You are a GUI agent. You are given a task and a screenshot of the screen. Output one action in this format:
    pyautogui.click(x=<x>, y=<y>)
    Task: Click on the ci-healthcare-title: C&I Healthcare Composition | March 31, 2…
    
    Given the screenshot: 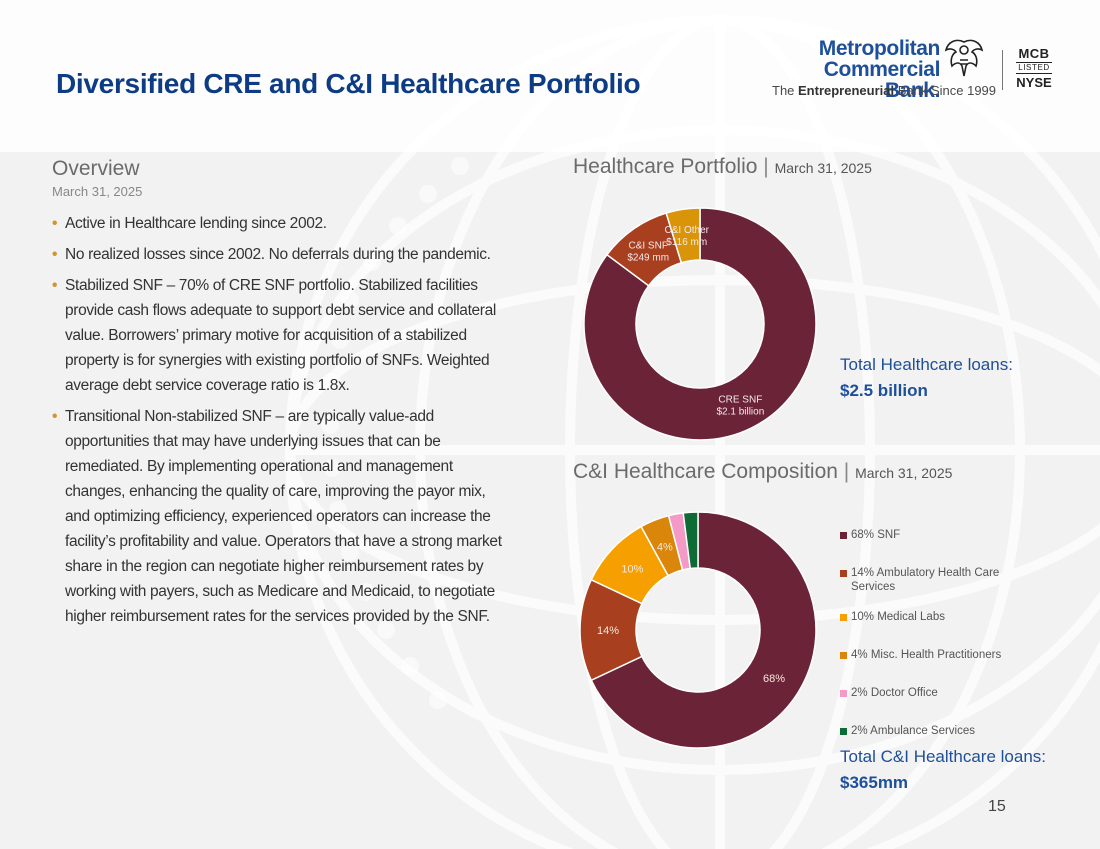 What is the action you would take?
    pyautogui.click(x=762, y=472)
    